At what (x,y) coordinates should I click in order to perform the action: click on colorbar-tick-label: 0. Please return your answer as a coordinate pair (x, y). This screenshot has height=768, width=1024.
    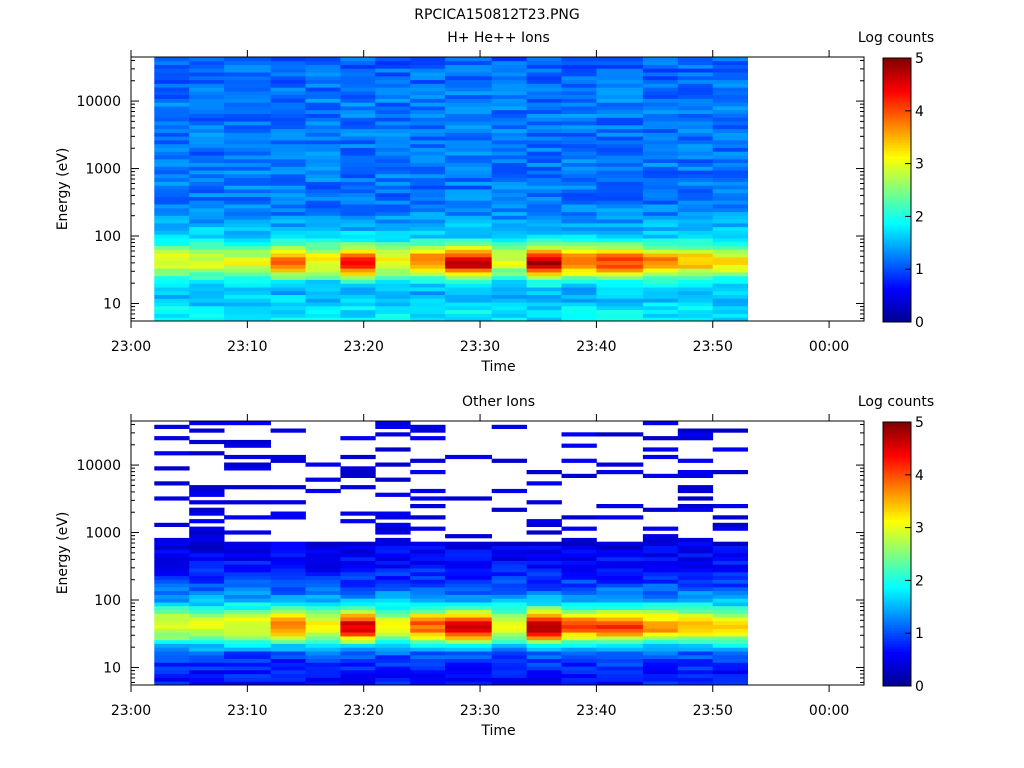
    Looking at the image, I should click on (919, 687).